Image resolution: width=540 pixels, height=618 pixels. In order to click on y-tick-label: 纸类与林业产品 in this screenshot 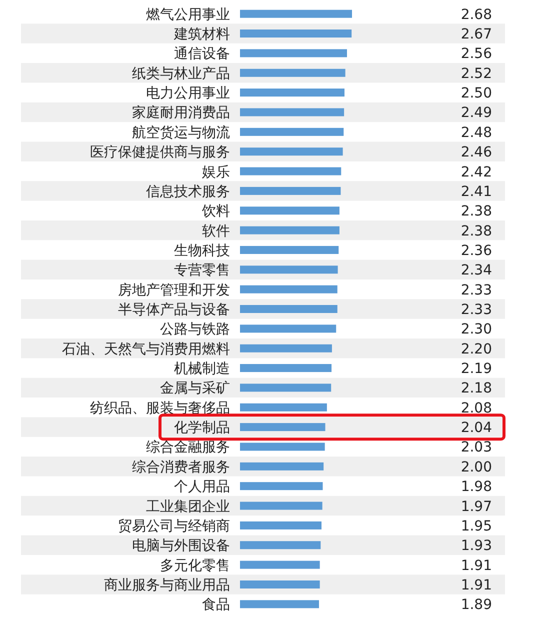, I will do `click(181, 74)`.